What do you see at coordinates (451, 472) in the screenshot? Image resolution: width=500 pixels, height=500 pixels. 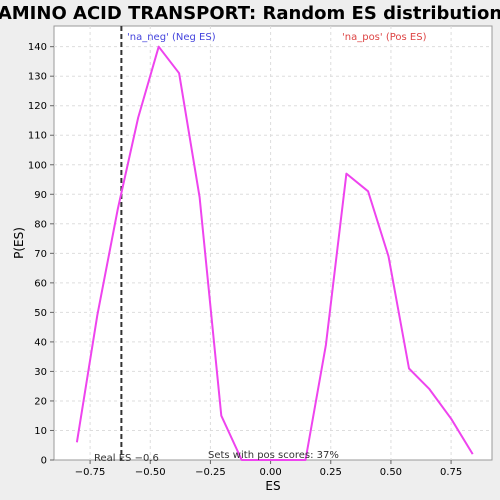 I see `x-tick-label: 0.75` at bounding box center [451, 472].